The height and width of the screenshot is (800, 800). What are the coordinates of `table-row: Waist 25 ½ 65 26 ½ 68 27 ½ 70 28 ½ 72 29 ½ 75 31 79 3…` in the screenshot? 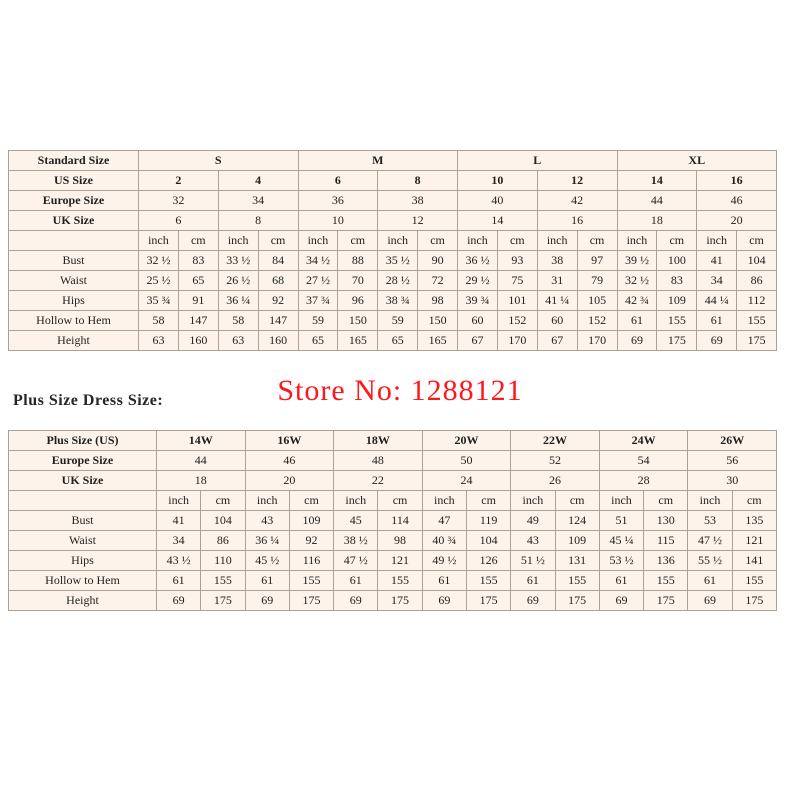 It's located at (392, 280).